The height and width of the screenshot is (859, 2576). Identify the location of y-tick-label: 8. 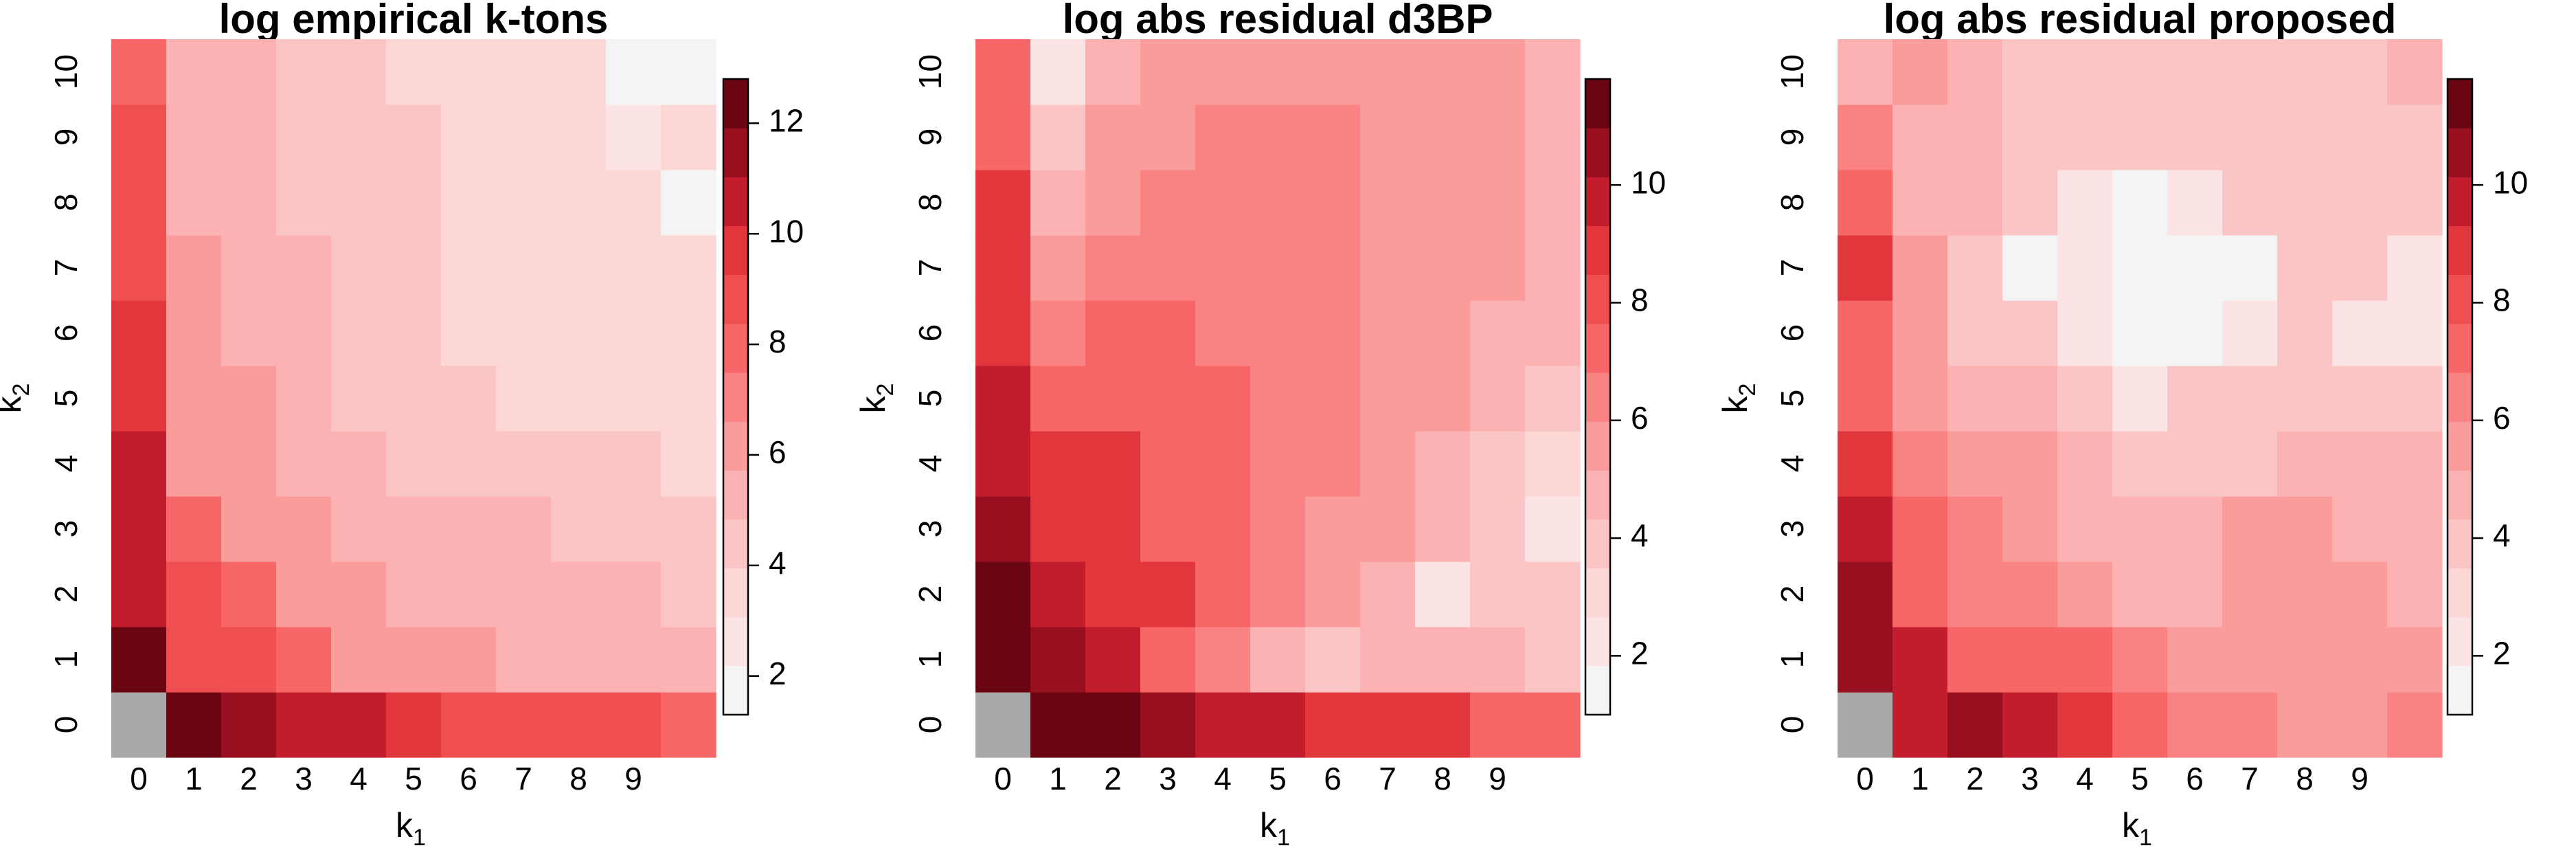
(1792, 203).